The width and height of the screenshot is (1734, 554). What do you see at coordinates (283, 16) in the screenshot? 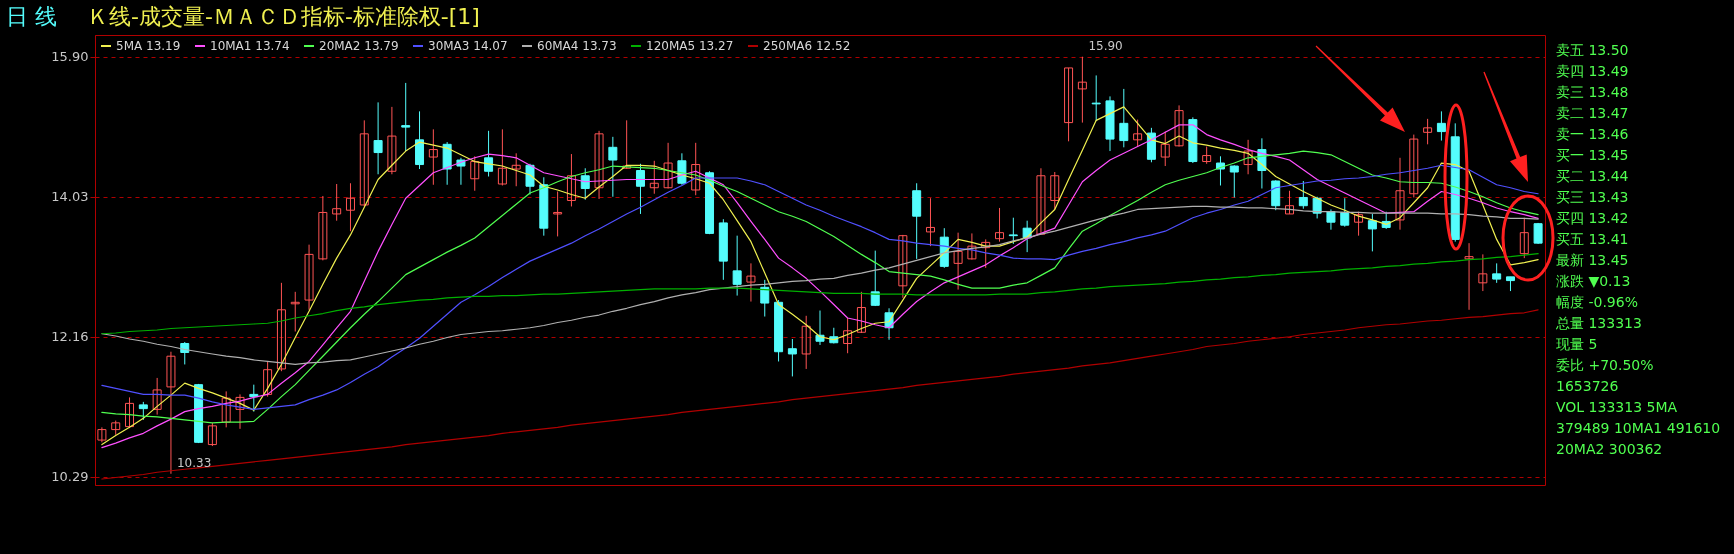
I see `chart-title: Ｋ线-成交量-ＭＡＣＤ指标-标准除权-[1]` at bounding box center [283, 16].